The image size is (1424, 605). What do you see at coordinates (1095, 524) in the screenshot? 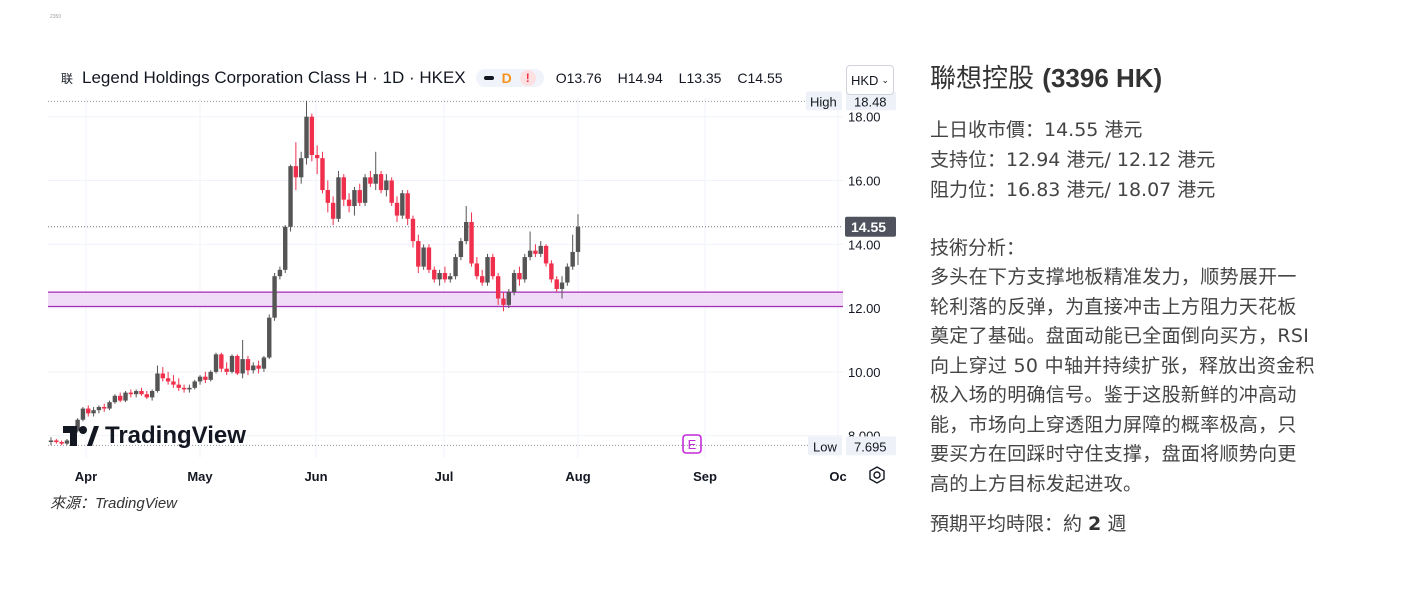
I see `period-value: 2` at bounding box center [1095, 524].